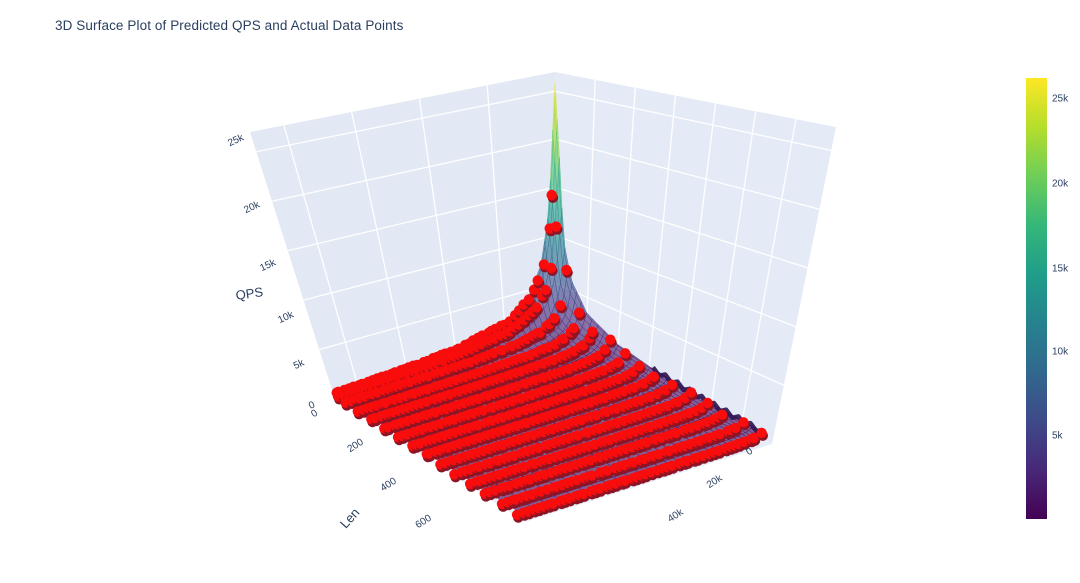  I want to click on z-axis-tick: 5k, so click(299, 364).